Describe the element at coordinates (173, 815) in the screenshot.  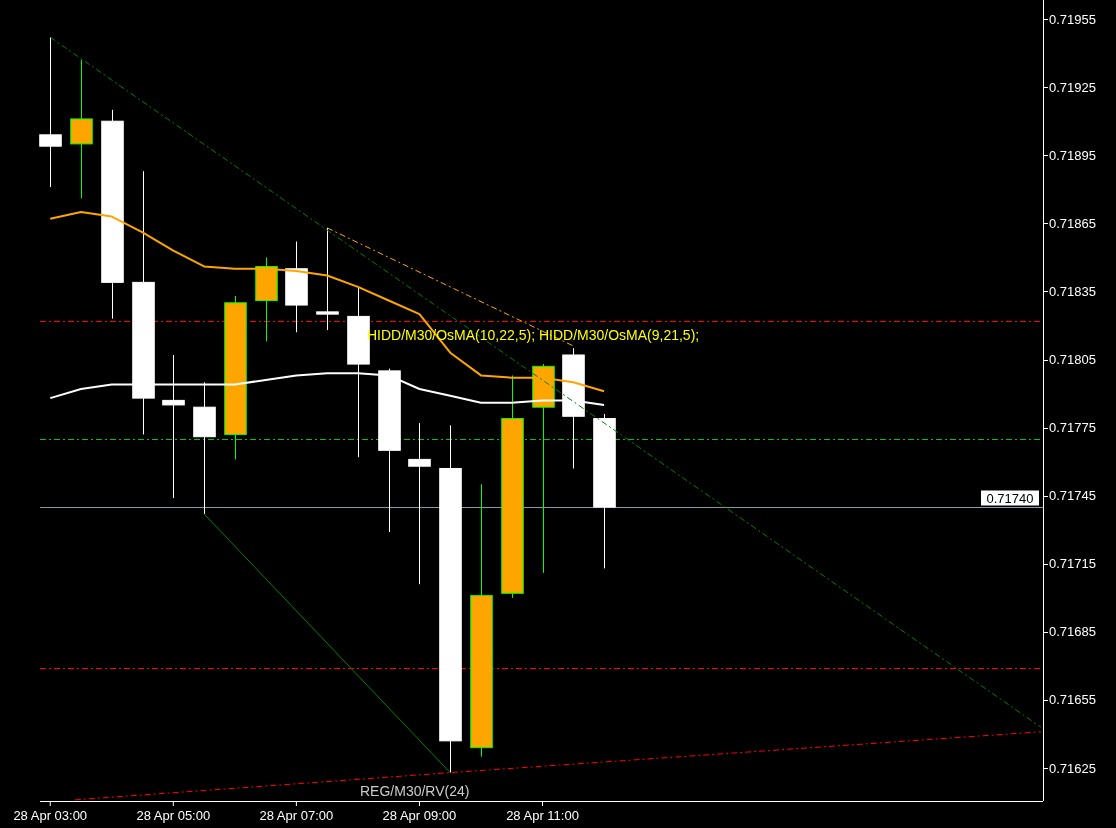
I see `x-tick-label: 28 Apr 05:00` at that location.